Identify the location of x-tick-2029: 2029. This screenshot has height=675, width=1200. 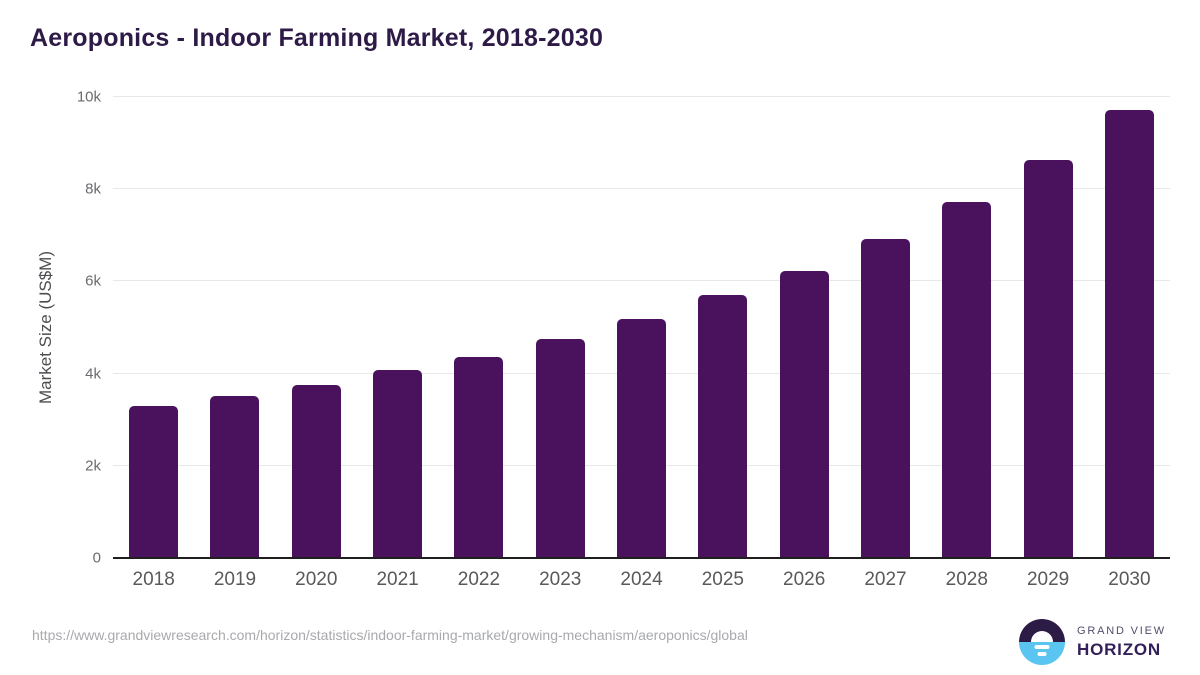
(1048, 579).